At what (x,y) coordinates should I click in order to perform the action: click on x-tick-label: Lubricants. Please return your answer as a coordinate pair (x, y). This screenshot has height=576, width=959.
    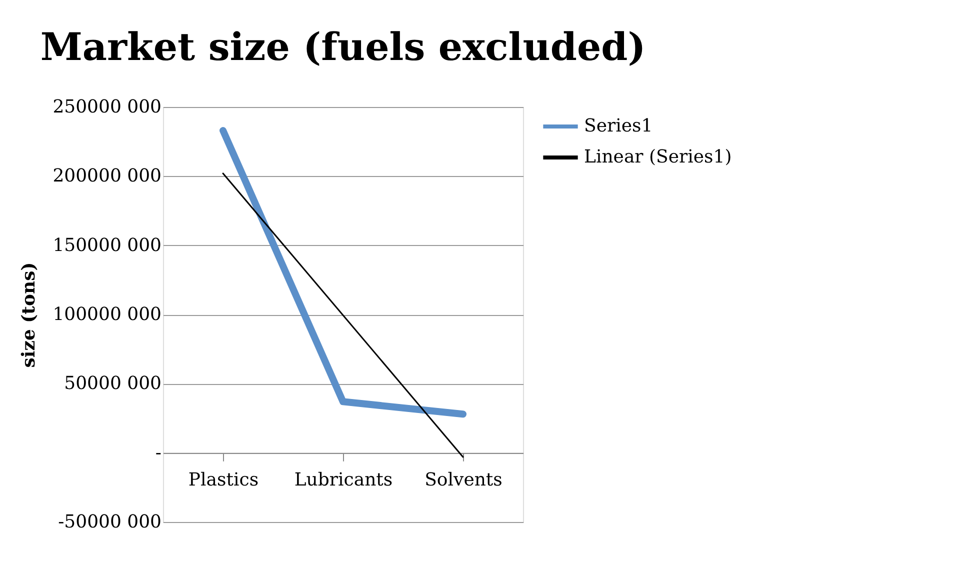
    Looking at the image, I should click on (343, 479).